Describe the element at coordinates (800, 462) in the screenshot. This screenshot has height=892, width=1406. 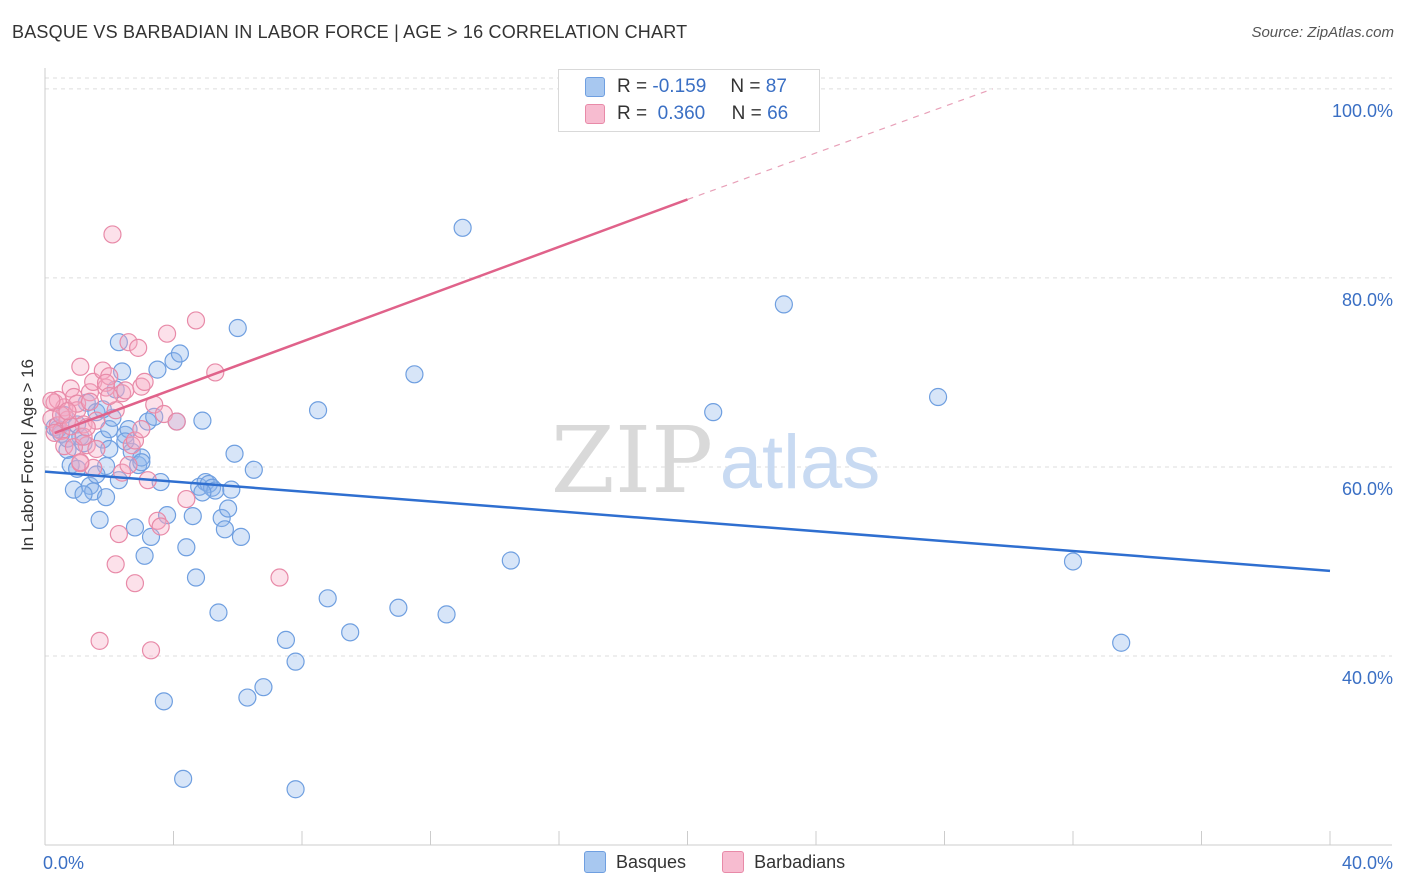
I see `watermark-atlas: atlas` at that location.